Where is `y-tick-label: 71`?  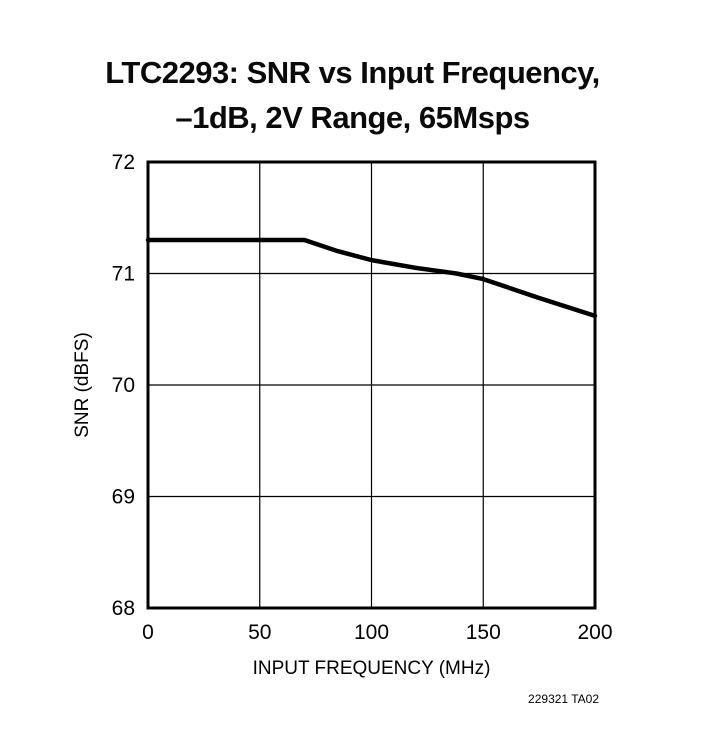
y-tick-label: 71 is located at coordinates (123, 274).